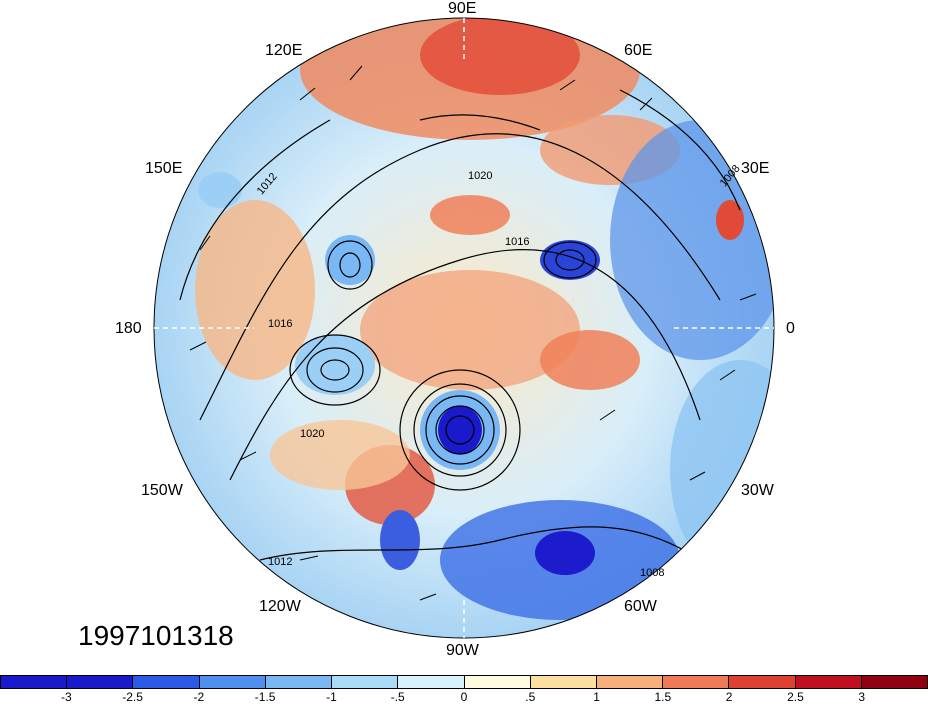 This screenshot has height=707, width=928. Describe the element at coordinates (862, 697) in the screenshot. I see `colorbar-tick-label: 3` at that location.